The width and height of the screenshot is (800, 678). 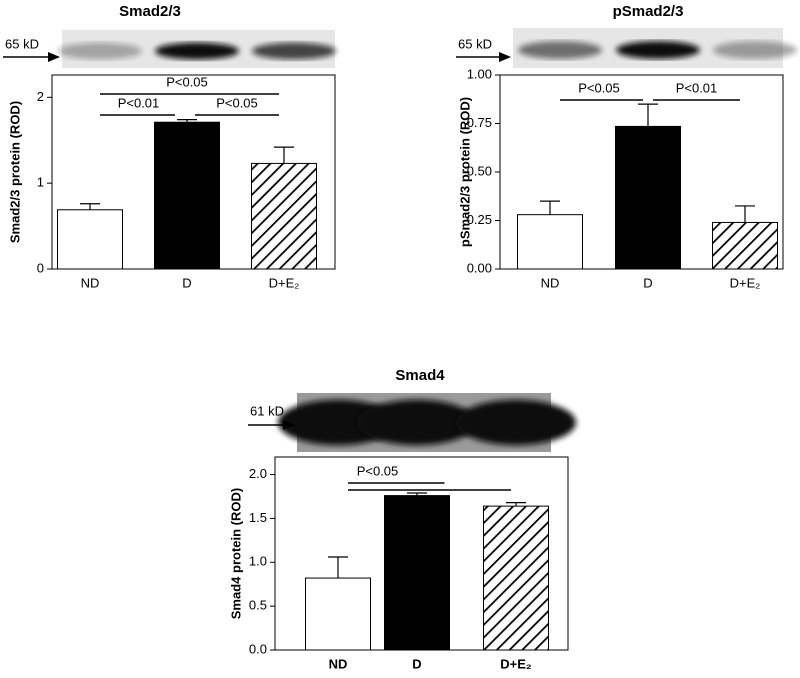 What do you see at coordinates (479, 219) in the screenshot?
I see `y-tick-label: 0.25` at bounding box center [479, 219].